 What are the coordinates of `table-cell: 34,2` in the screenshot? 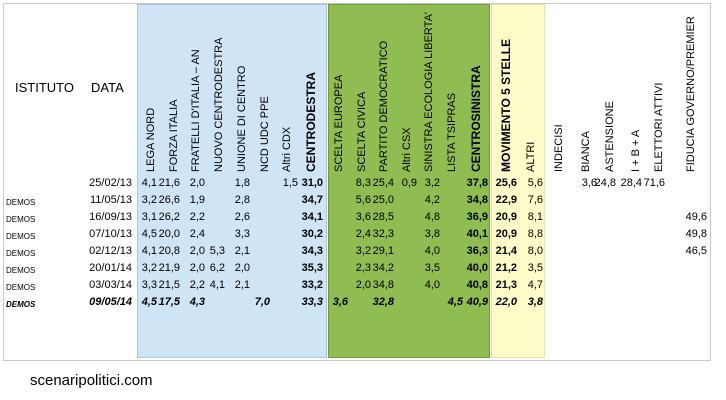 It's located at (383, 268).